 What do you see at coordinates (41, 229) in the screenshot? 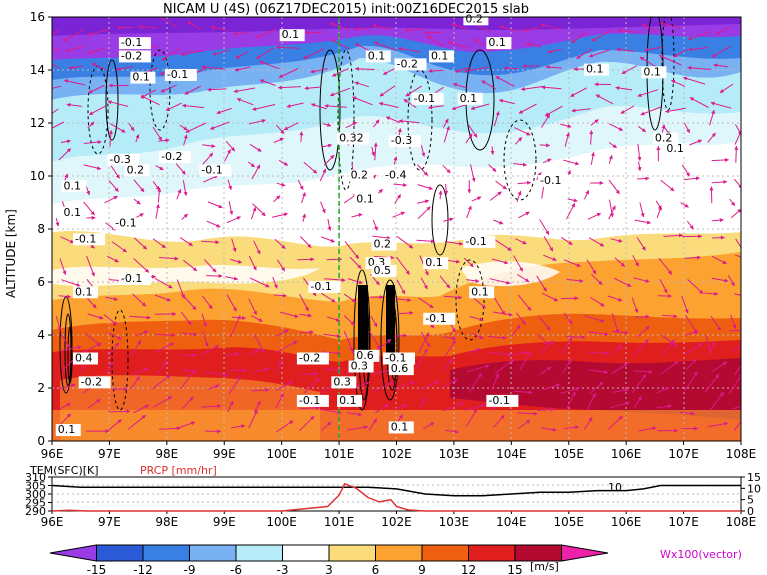
I see `y-axis: 0 2 4 6 8 10 12 14 16` at bounding box center [41, 229].